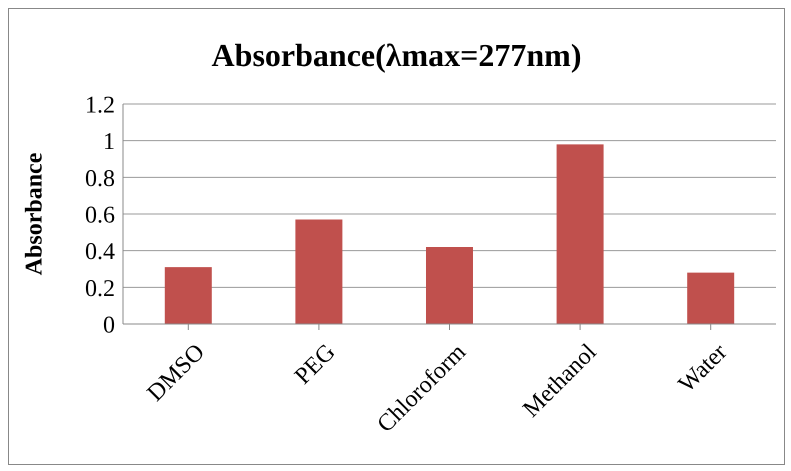 The height and width of the screenshot is (471, 791). I want to click on y-tick-label: 0.2, so click(100, 289).